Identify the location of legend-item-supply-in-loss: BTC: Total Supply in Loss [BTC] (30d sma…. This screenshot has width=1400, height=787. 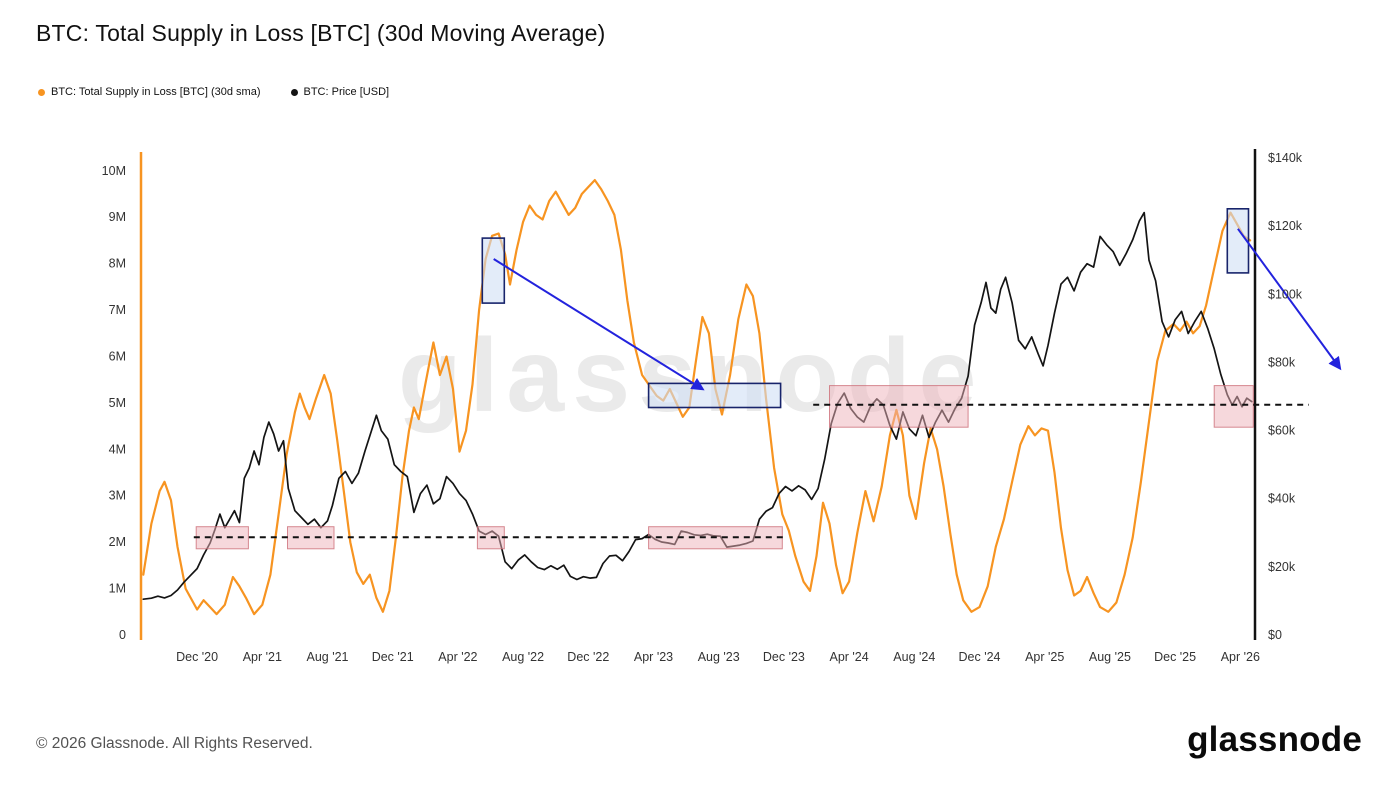
(149, 92).